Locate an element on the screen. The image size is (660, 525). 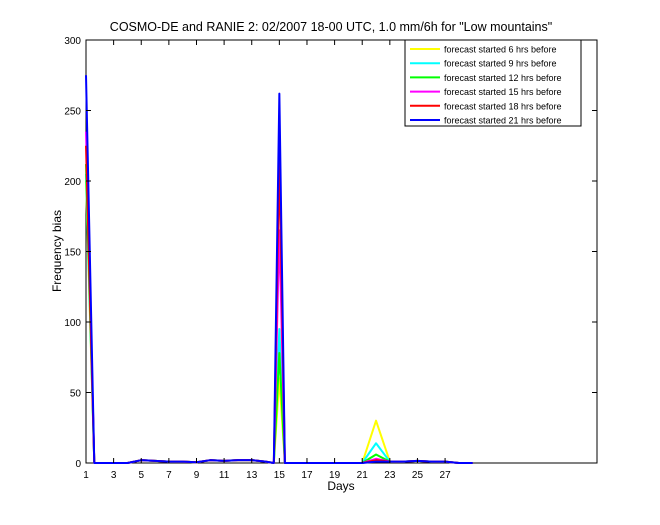
x-tick-label: 5 is located at coordinates (141, 475).